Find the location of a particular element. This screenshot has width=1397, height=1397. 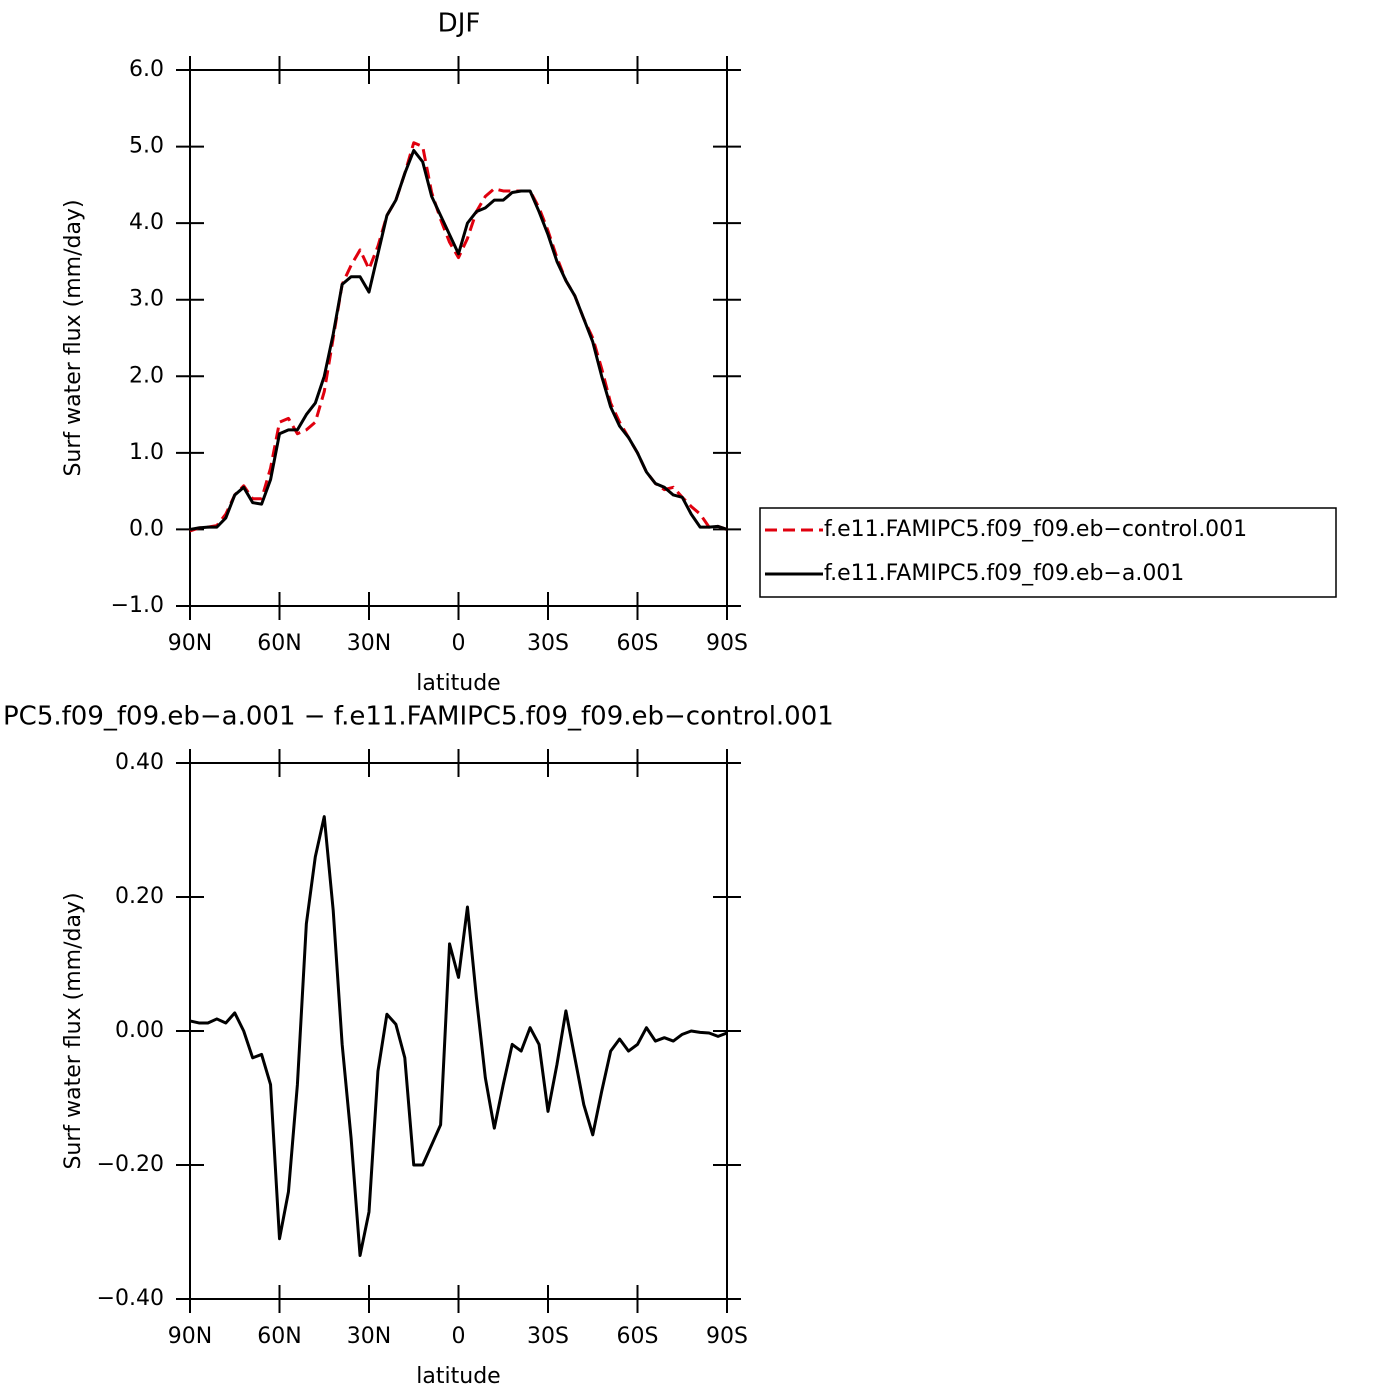

y-tick-label: −1.0 is located at coordinates (137, 605).